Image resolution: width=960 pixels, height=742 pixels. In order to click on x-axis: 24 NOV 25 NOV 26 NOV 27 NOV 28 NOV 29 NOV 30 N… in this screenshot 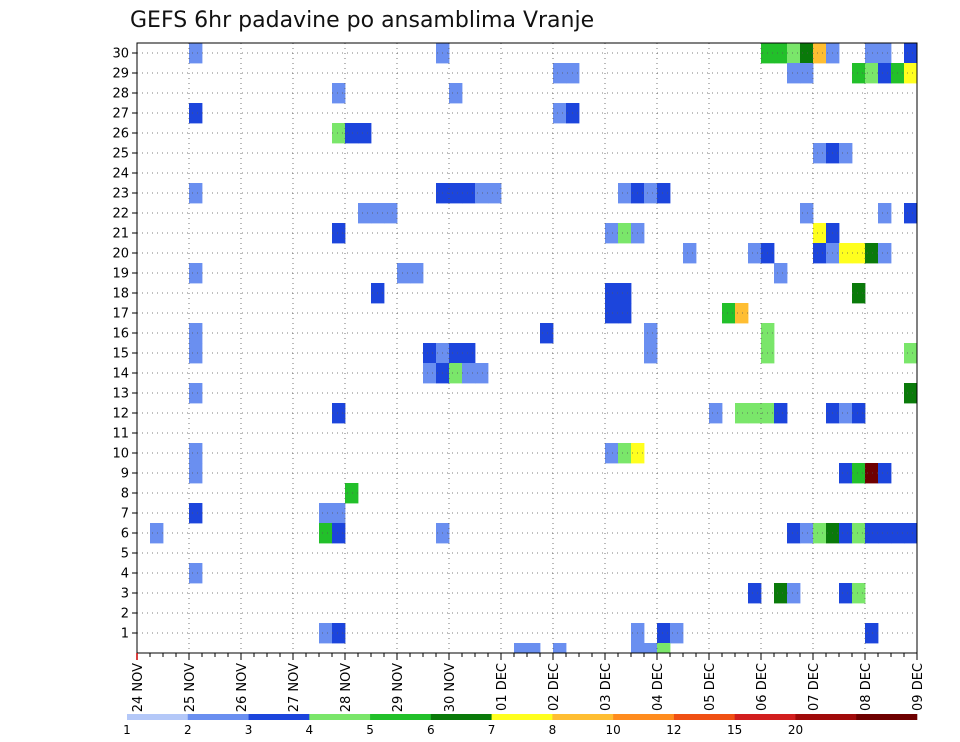, I will do `click(528, 682)`.